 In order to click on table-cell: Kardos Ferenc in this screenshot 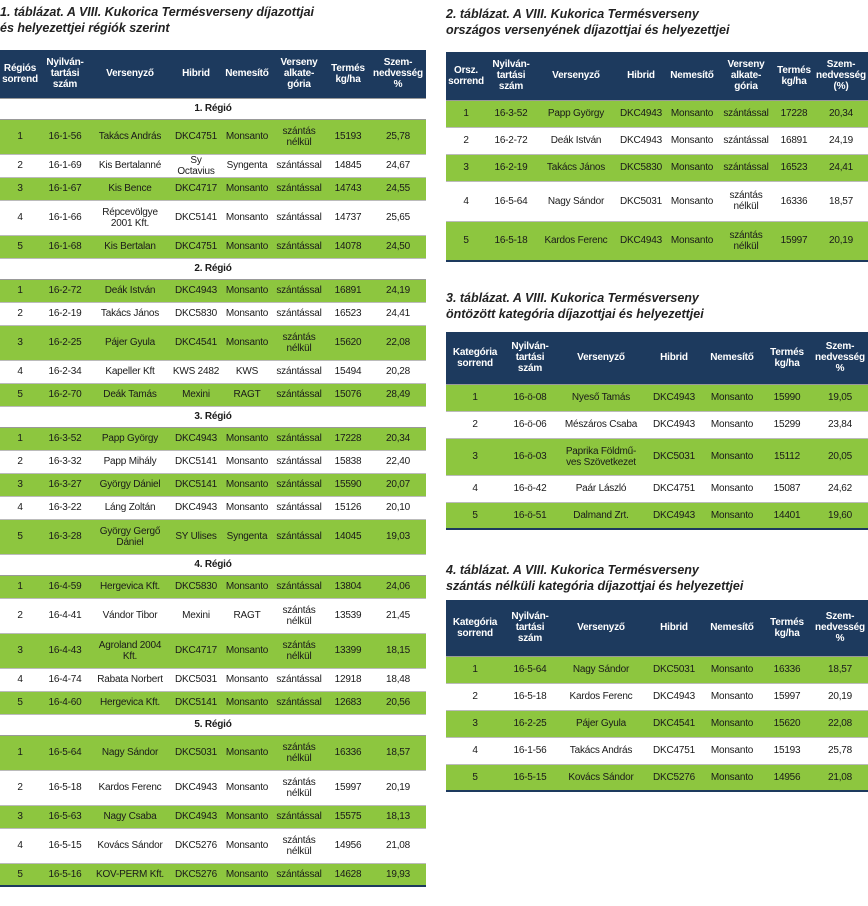, I will do `click(130, 788)`.